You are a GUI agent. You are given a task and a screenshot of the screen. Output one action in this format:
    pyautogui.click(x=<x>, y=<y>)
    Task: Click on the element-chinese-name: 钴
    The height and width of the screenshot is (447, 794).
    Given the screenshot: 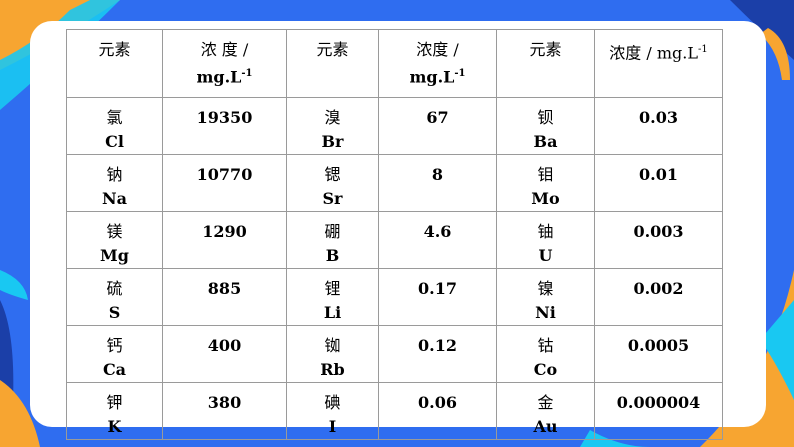 What is the action you would take?
    pyautogui.click(x=545, y=345)
    